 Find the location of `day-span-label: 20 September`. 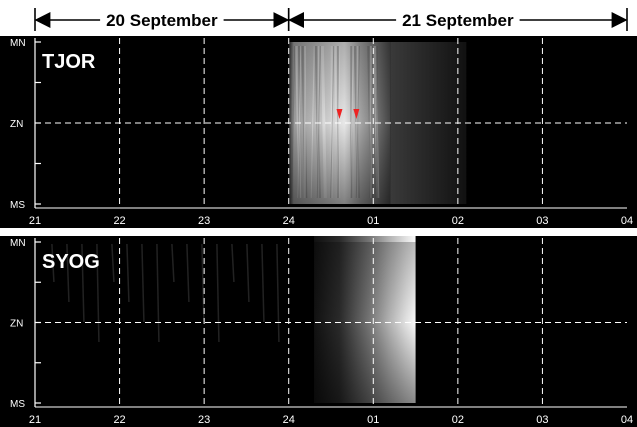

day-span-label: 20 September is located at coordinates (162, 20).